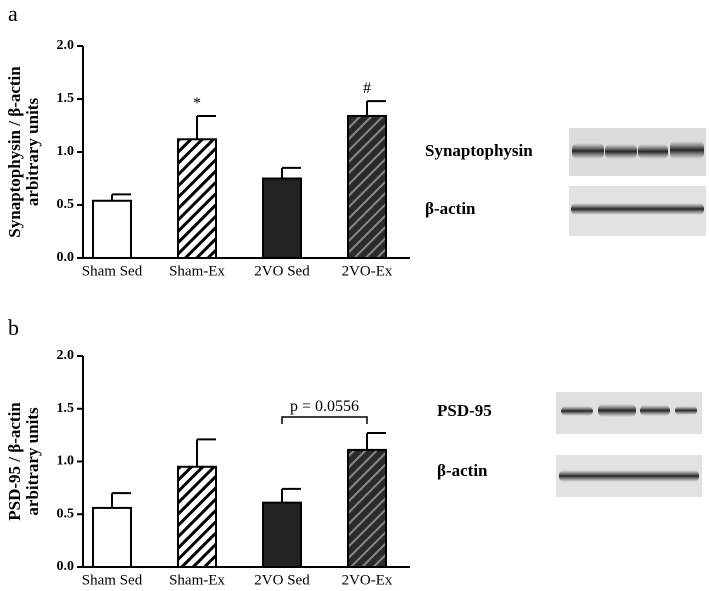 The image size is (709, 591). What do you see at coordinates (13, 13) in the screenshot?
I see `panel-label: a` at bounding box center [13, 13].